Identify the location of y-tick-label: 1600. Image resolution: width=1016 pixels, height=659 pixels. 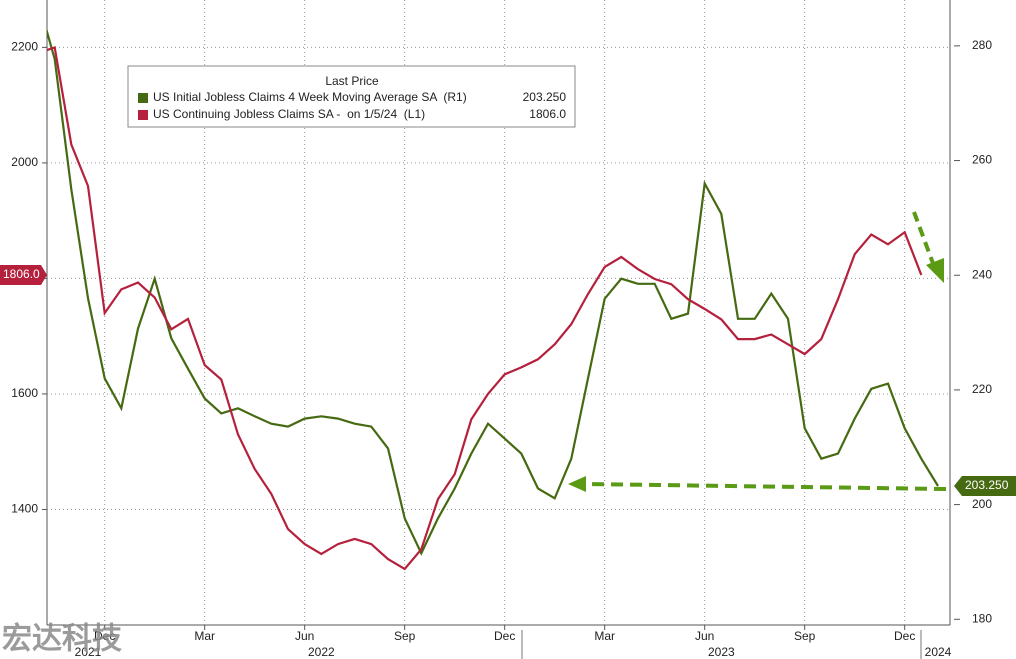
(24, 393).